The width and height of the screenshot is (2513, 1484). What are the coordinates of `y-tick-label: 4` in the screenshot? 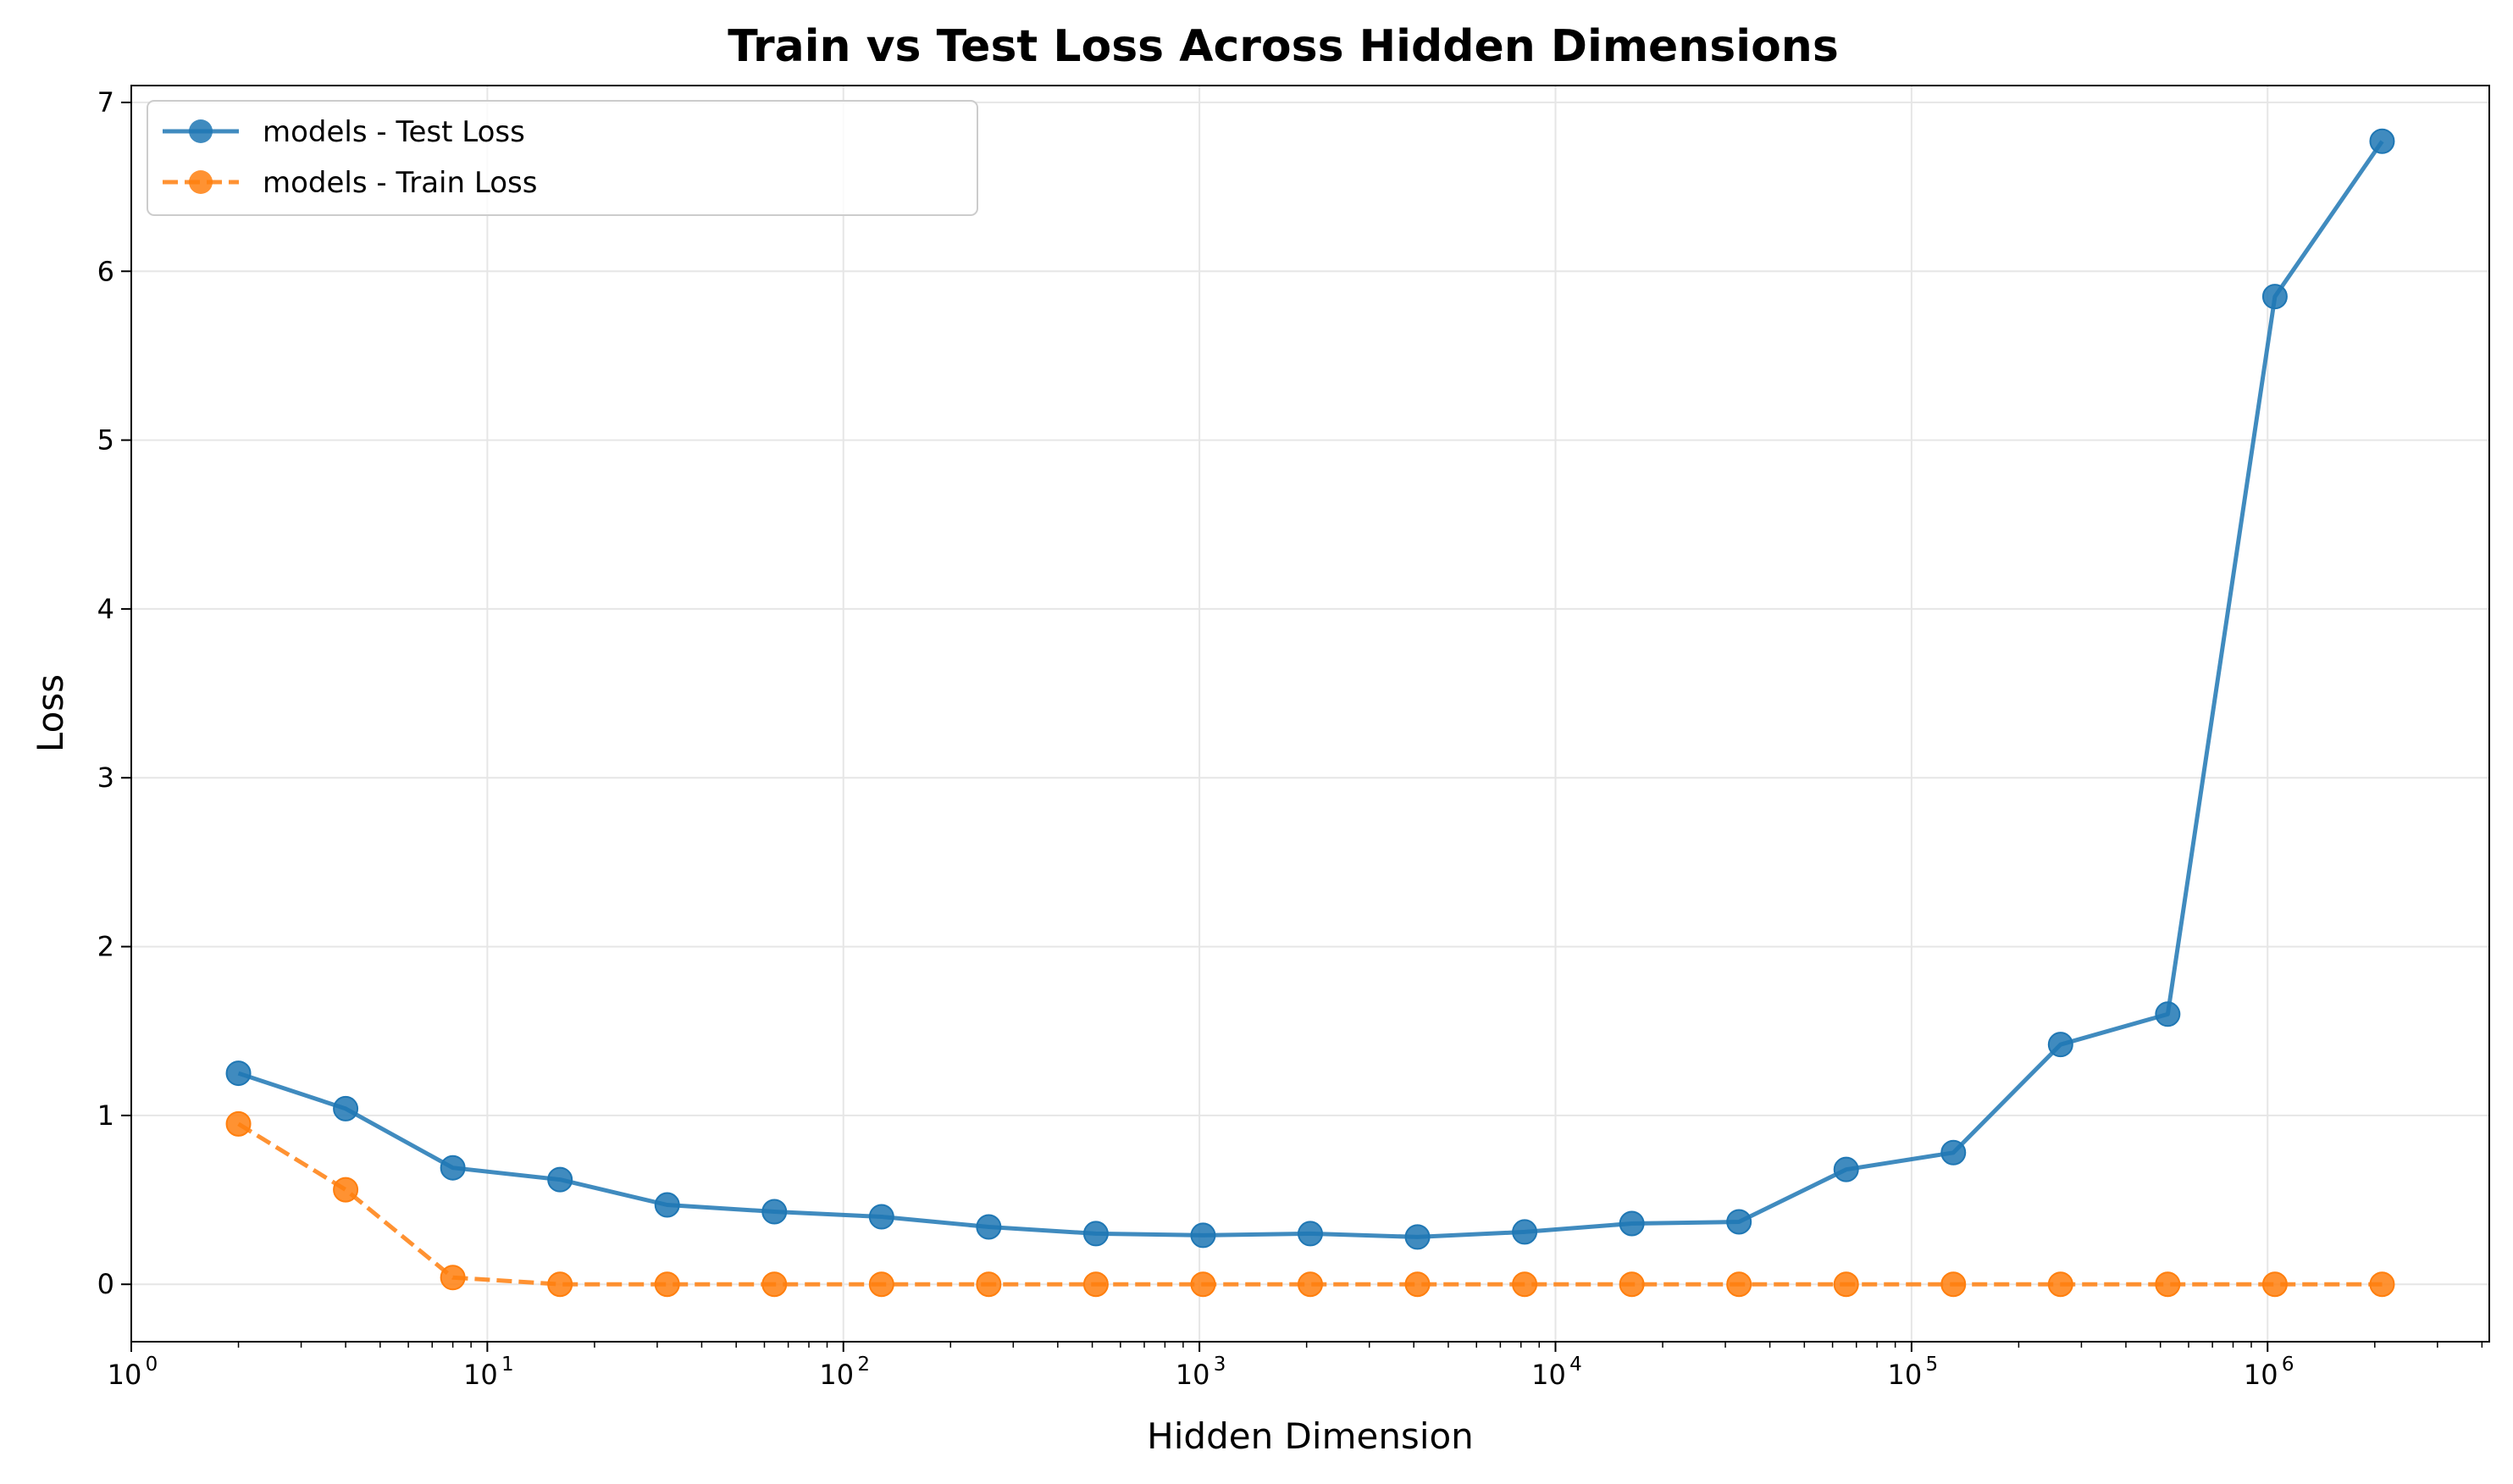 It's located at (105, 609).